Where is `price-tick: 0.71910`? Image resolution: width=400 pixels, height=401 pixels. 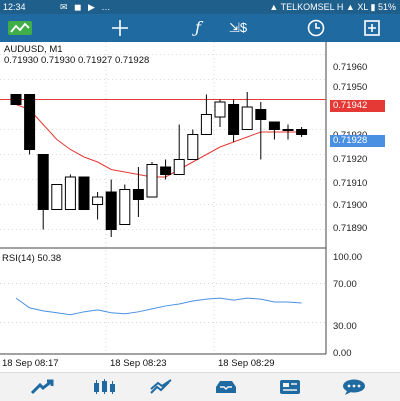
price-tick: 0.71910 is located at coordinates (350, 183).